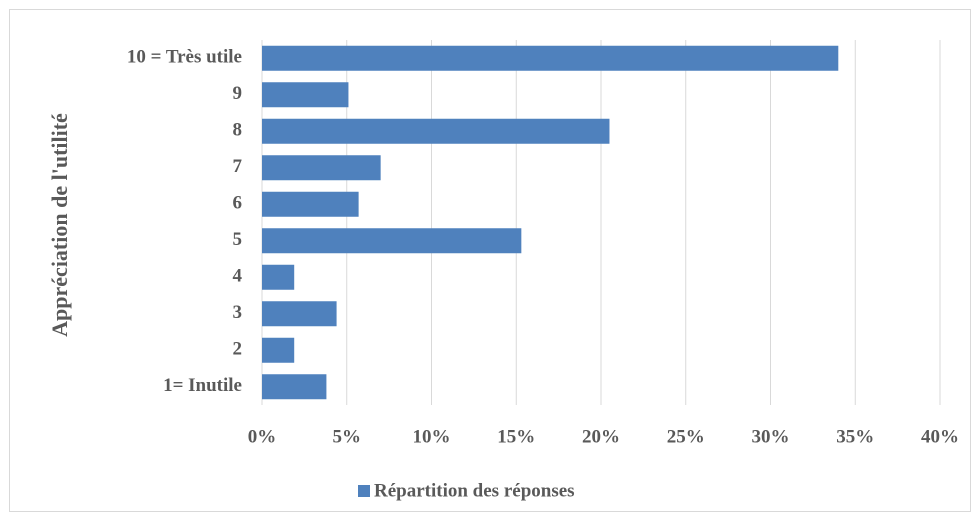 The height and width of the screenshot is (521, 980). I want to click on y-tick-label: 2, so click(238, 349).